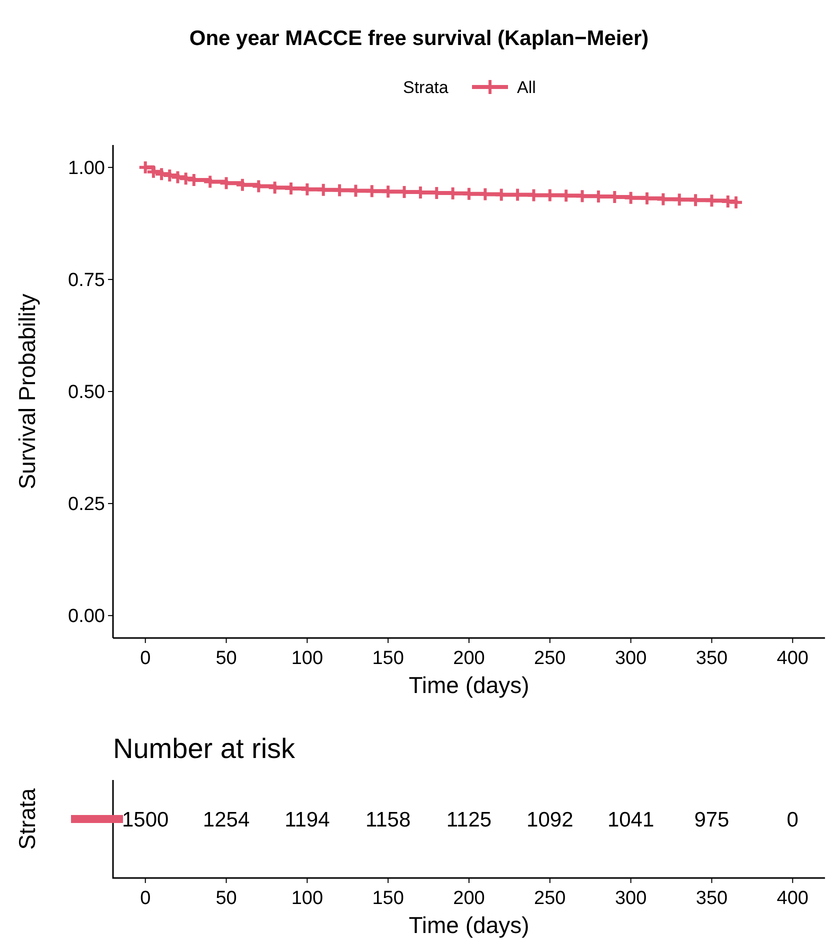  I want to click on legend-title: Strata, so click(426, 87).